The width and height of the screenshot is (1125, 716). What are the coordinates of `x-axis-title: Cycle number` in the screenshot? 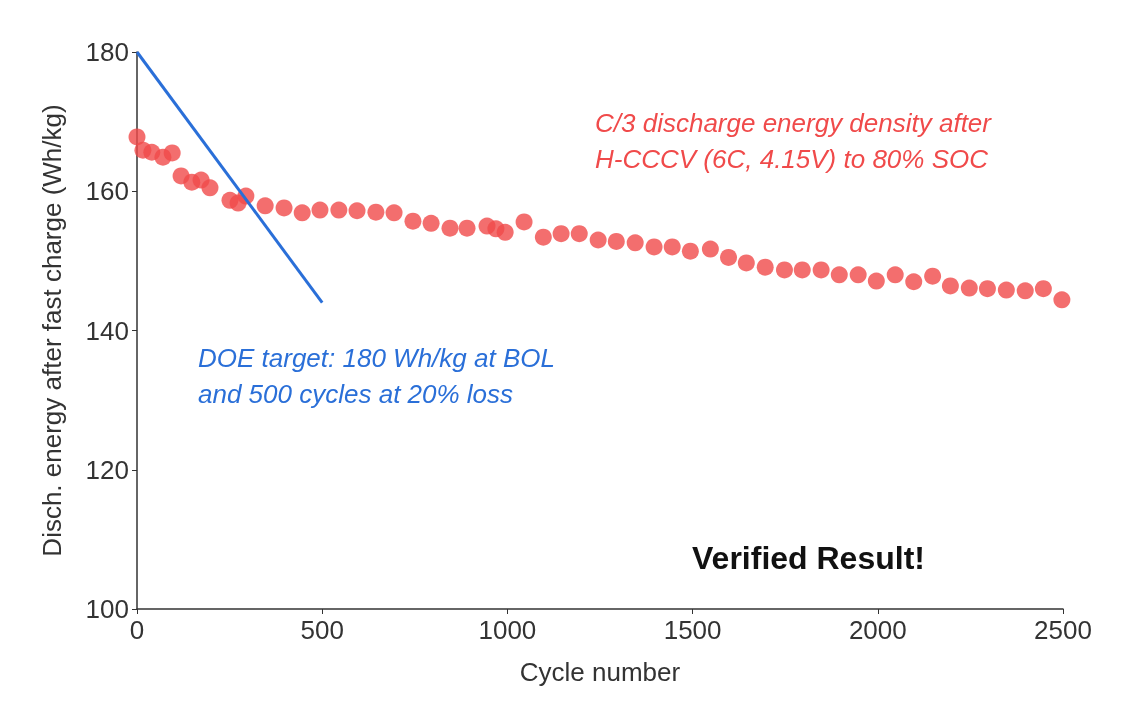 It's located at (600, 672).